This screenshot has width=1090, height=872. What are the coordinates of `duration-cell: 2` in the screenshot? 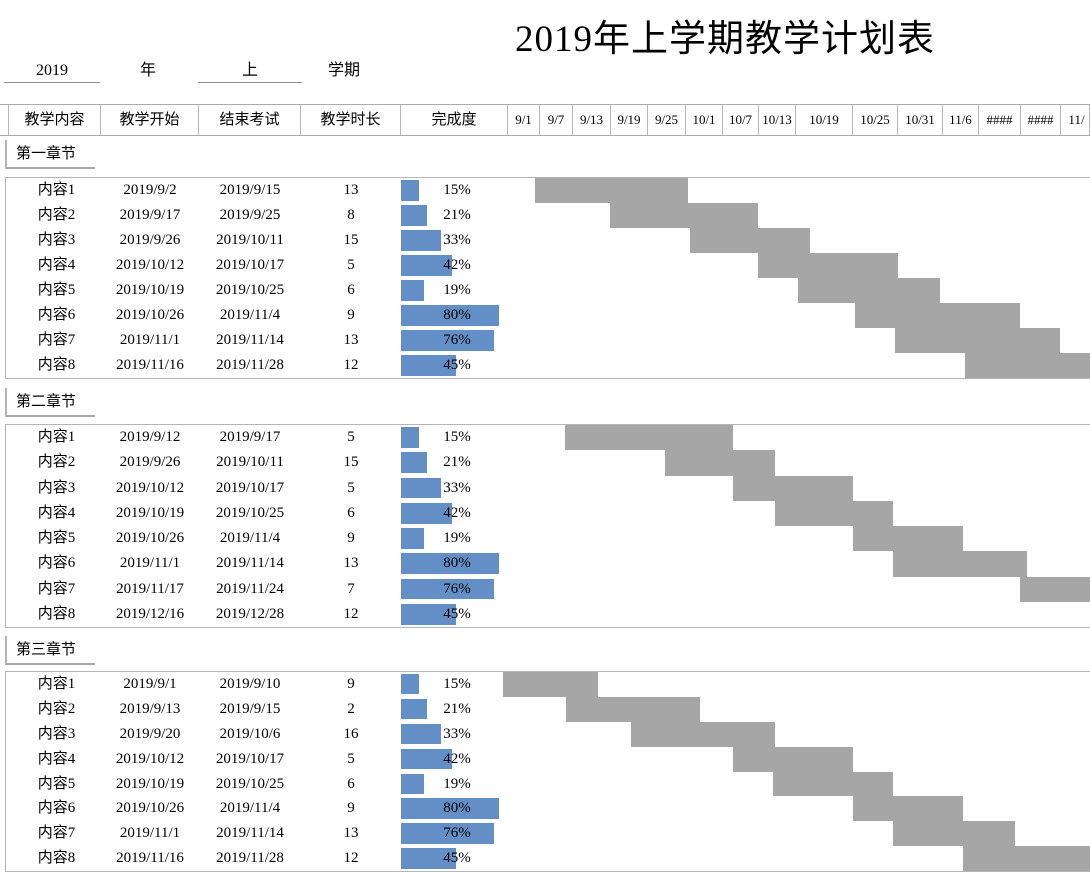 It's located at (351, 708).